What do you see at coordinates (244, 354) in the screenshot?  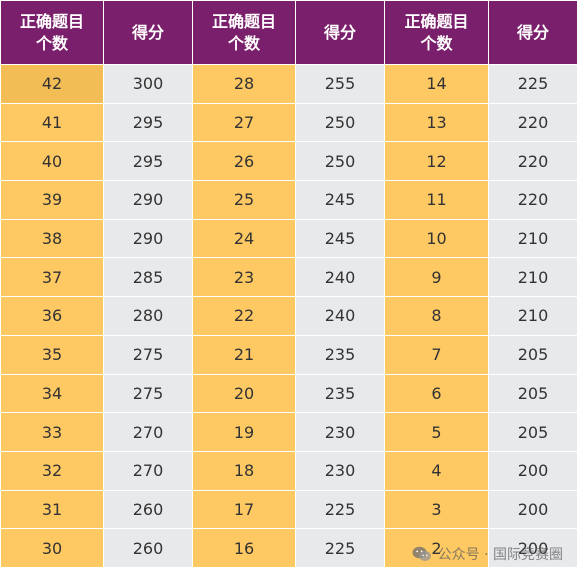 I see `correct-count-cell: 21` at bounding box center [244, 354].